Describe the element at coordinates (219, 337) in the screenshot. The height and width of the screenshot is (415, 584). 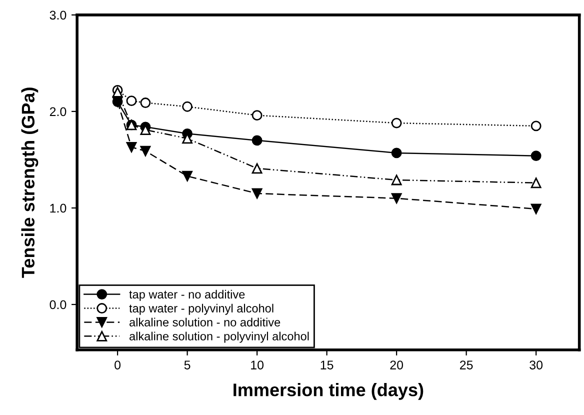
I see `legend-label: alkaline solution - polyvinyl alcohol` at that location.